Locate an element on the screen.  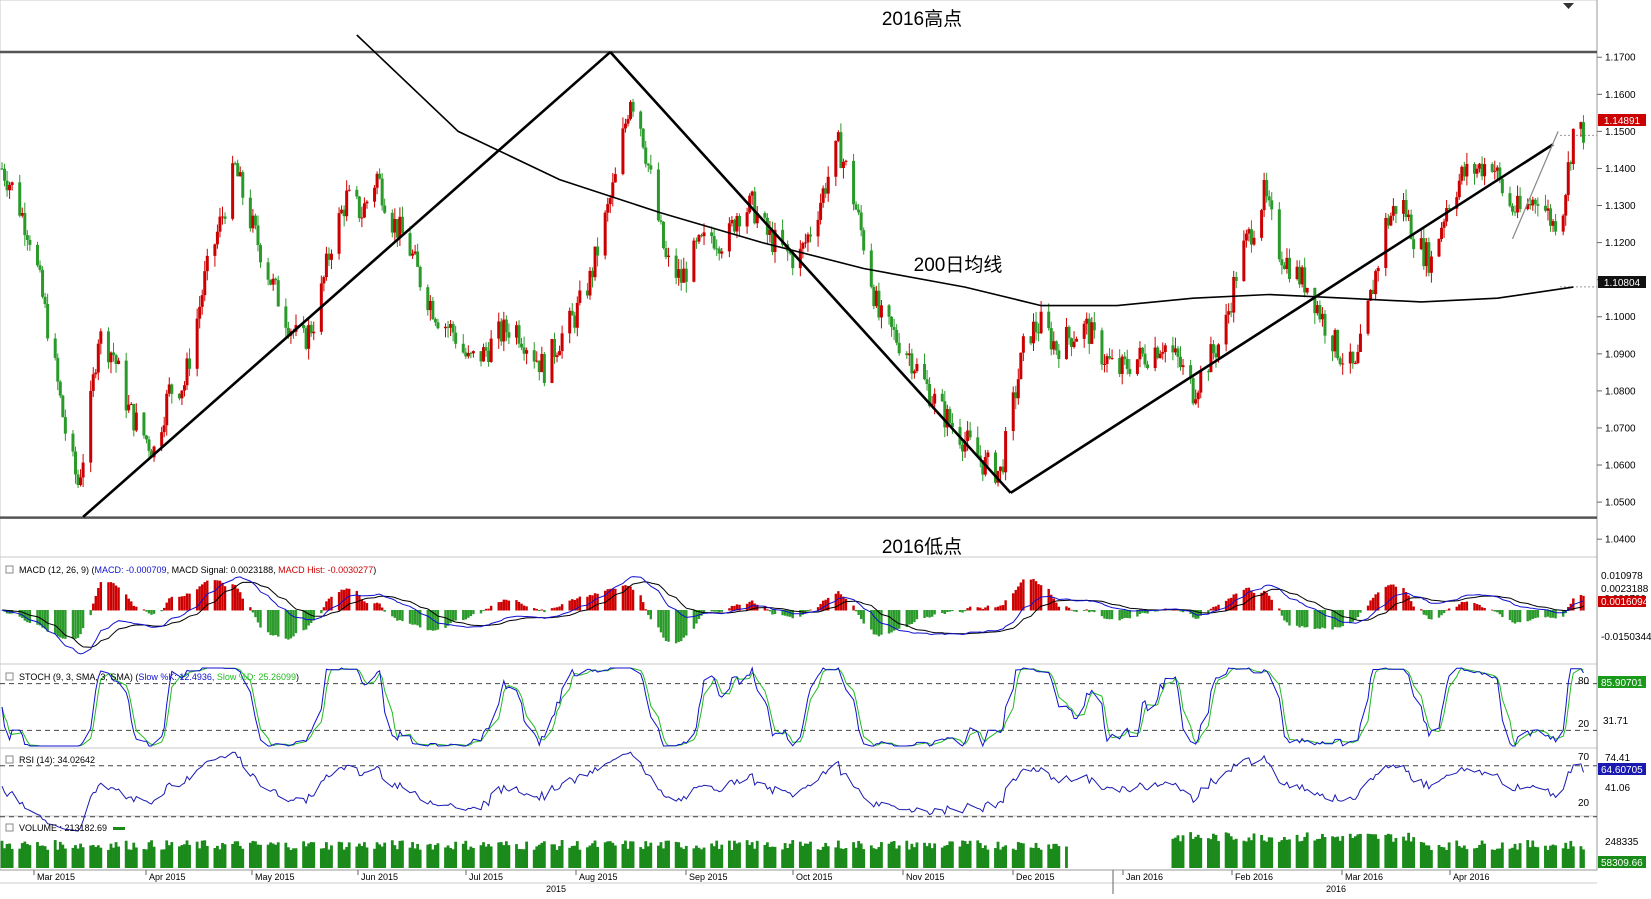
caret-down-icon is located at coordinates (1568, 6).